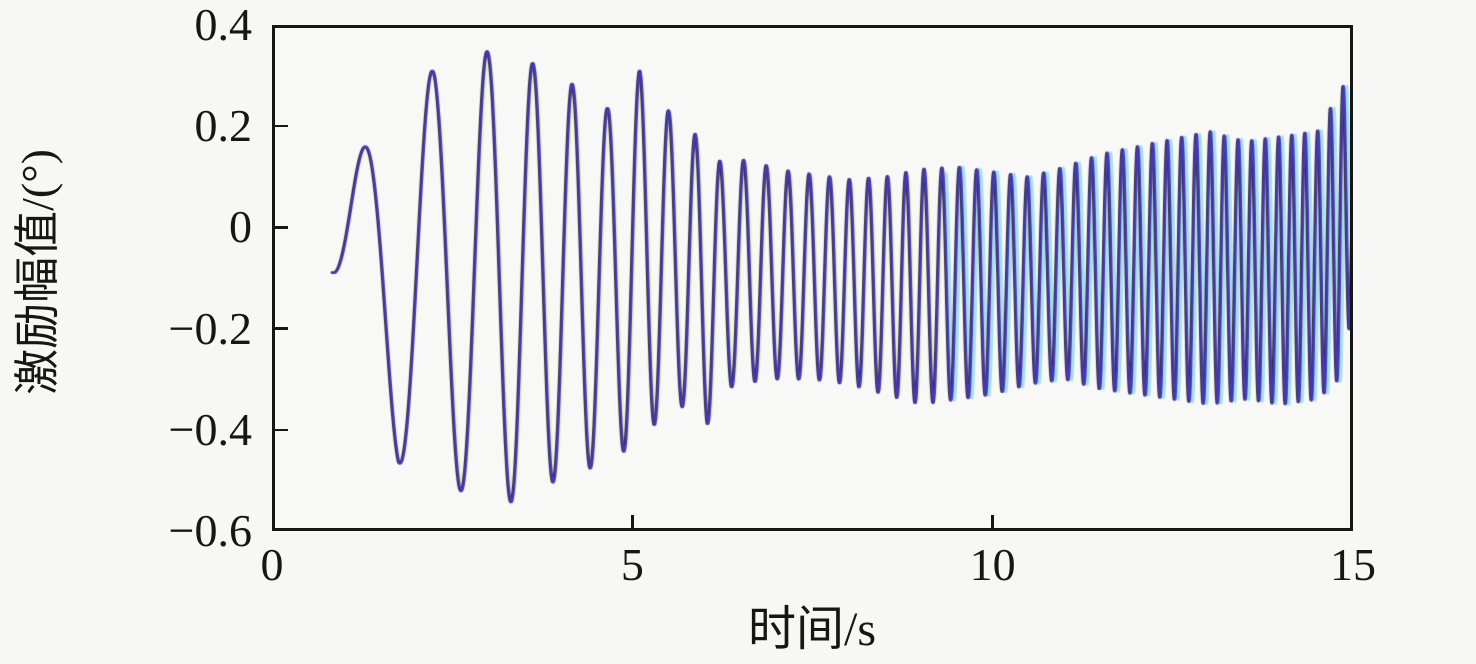  Describe the element at coordinates (812, 629) in the screenshot. I see `x-axis-label: 时间/s` at that location.